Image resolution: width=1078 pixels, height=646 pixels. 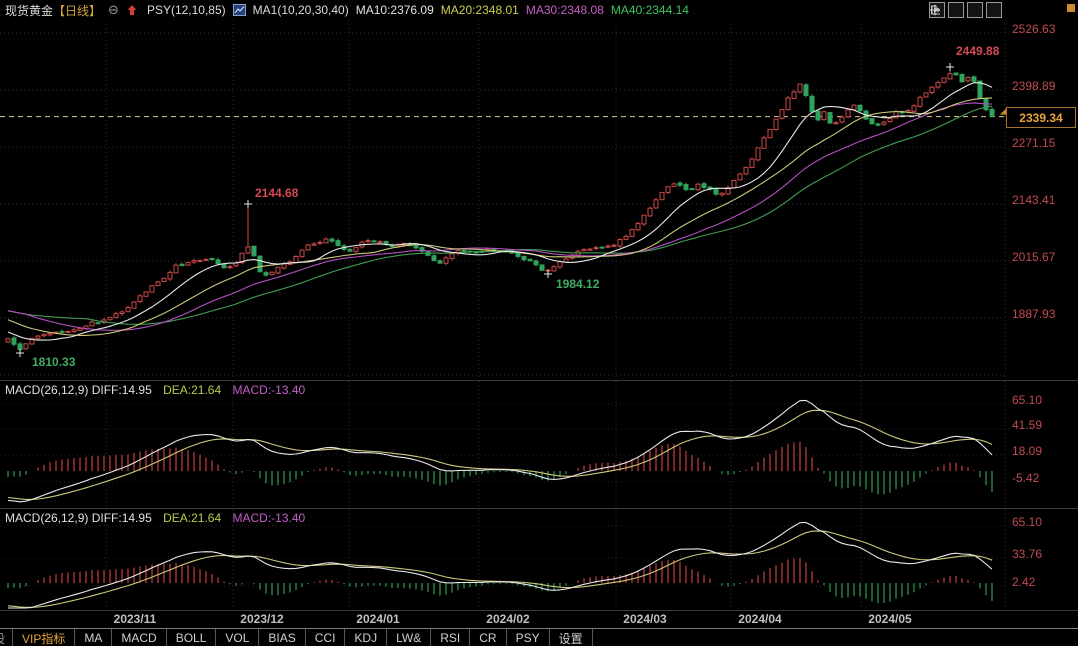 I want to click on x-axis-label: 2023/11, so click(x=135, y=619).